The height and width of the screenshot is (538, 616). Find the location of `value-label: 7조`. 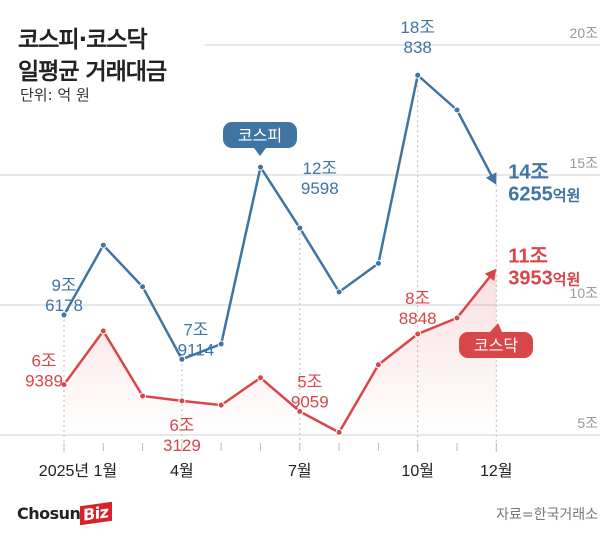

value-label: 7조 is located at coordinates (195, 329).